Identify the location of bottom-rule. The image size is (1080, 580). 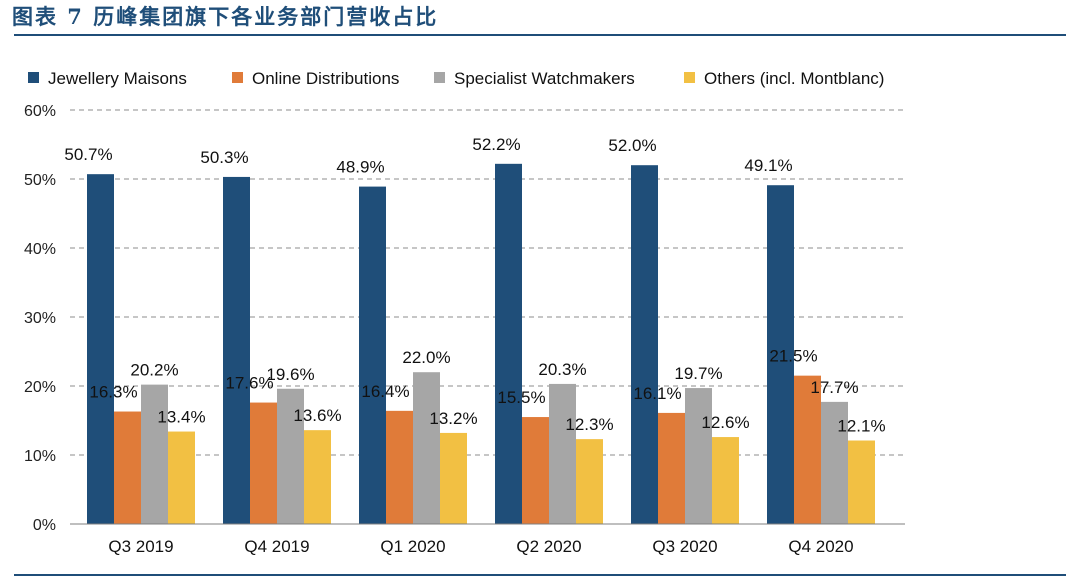
(540, 575).